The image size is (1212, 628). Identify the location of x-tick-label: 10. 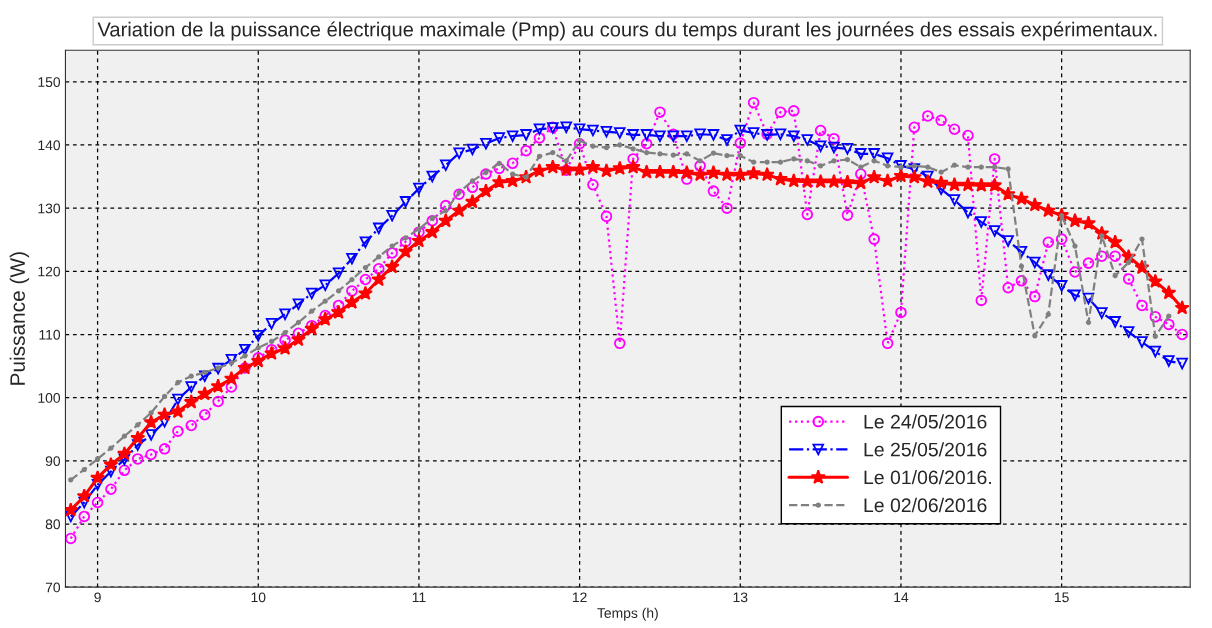
(258, 597).